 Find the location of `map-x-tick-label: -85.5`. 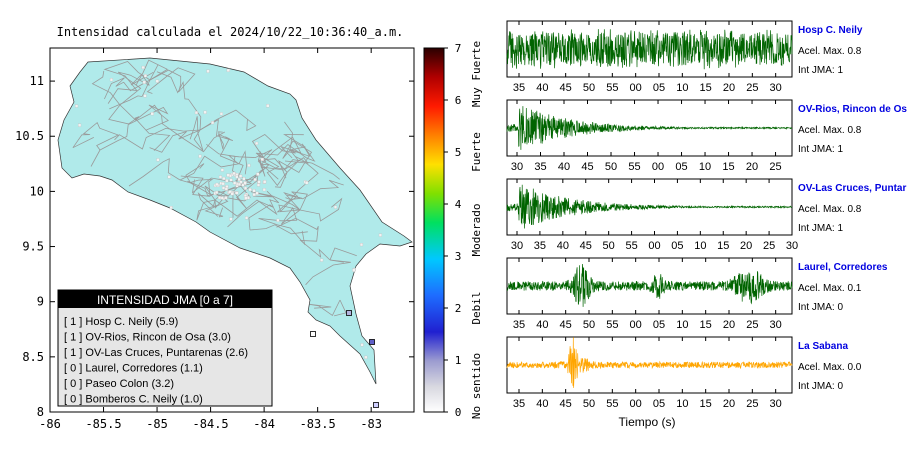

map-x-tick-label: -85.5 is located at coordinates (103, 424).